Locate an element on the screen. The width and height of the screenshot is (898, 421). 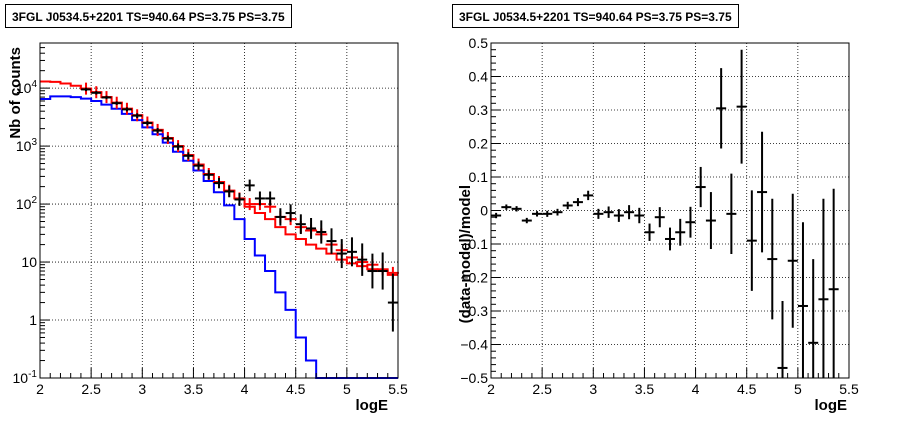
y-tick-label: −0.2 is located at coordinates (474, 278).